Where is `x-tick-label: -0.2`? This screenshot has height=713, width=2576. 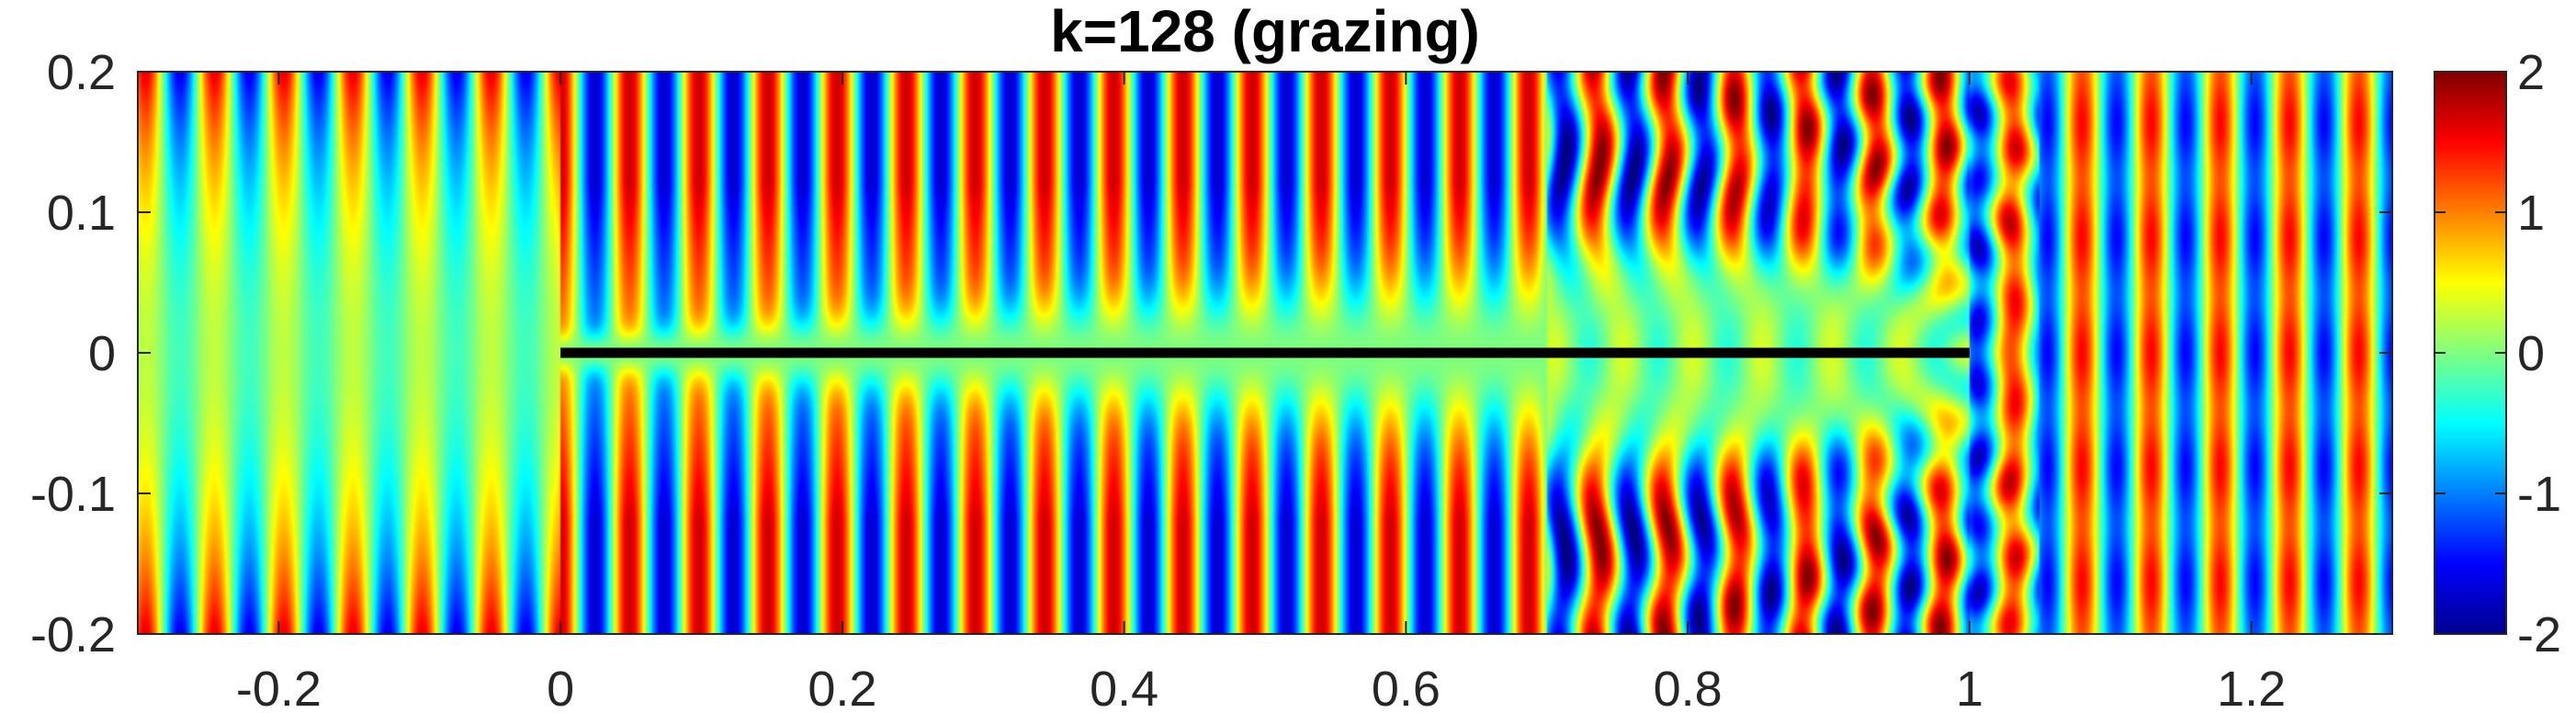 x-tick-label: -0.2 is located at coordinates (279, 687).